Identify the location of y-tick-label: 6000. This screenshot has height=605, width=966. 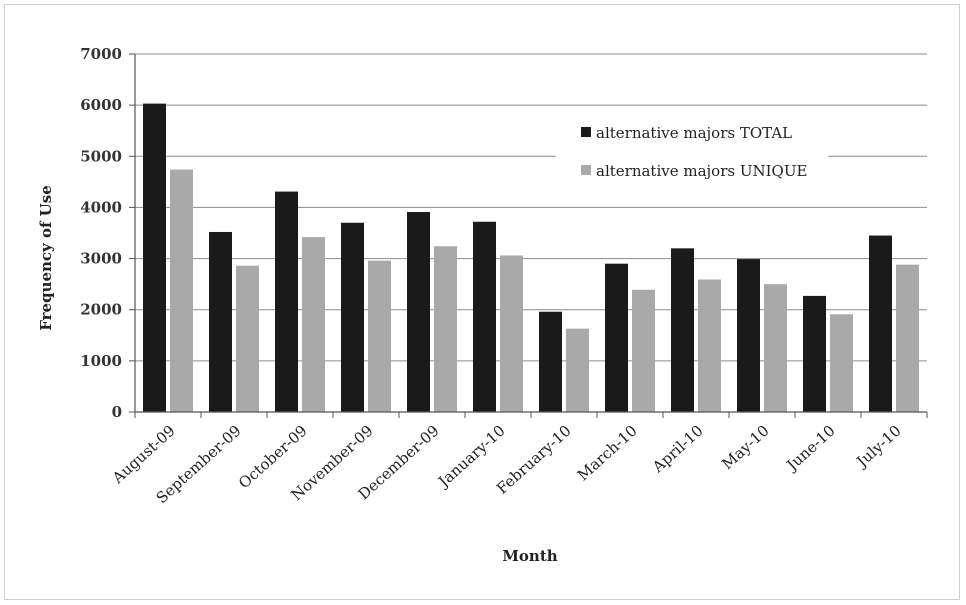
(101, 105).